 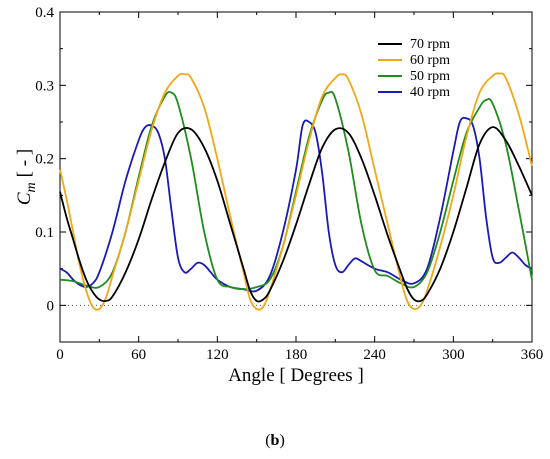 I want to click on y-tick-label: 0.3, so click(x=44, y=86).